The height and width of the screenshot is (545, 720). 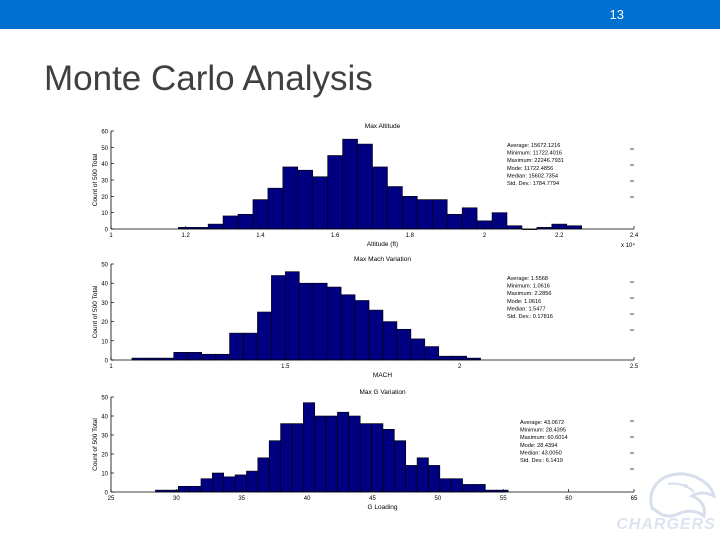 What do you see at coordinates (186, 236) in the screenshot?
I see `x-tick-label: 1.2` at bounding box center [186, 236].